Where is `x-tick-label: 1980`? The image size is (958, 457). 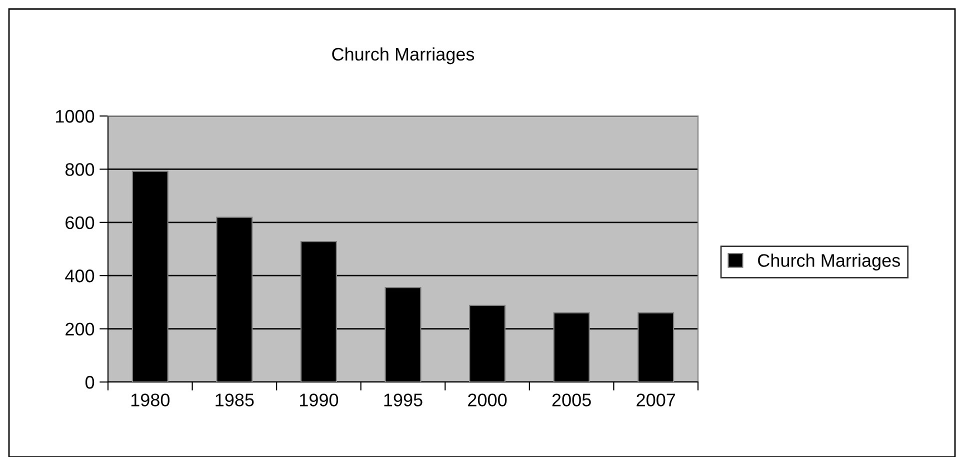
x-tick-label: 1980 is located at coordinates (150, 400).